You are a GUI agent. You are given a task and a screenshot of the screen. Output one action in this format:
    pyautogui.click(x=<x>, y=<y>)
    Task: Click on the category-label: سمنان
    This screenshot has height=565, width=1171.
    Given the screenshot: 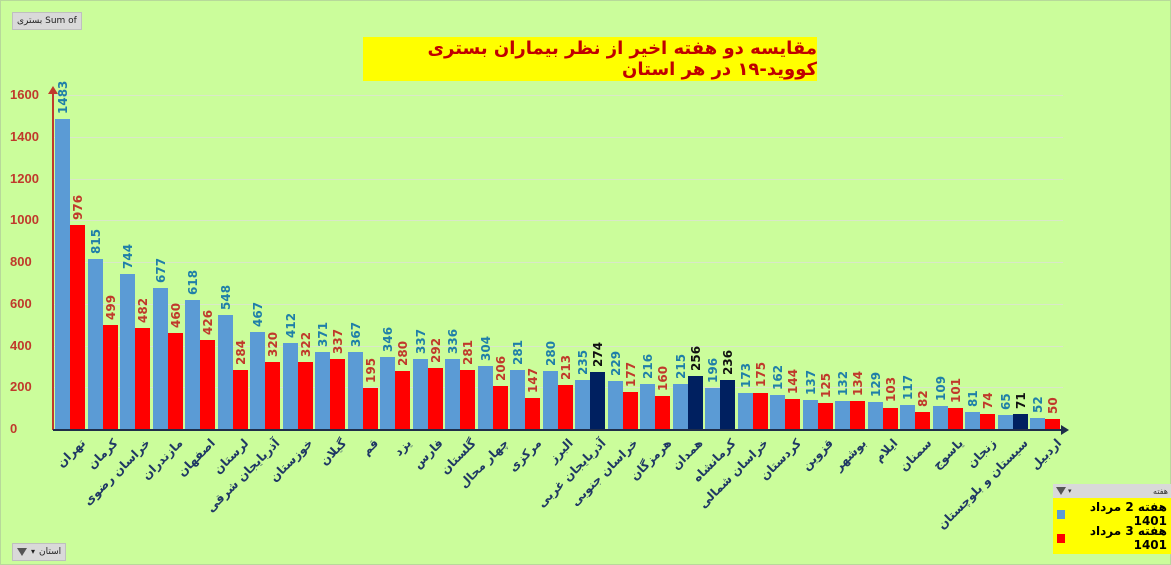 What is the action you would take?
    pyautogui.click(x=915, y=455)
    